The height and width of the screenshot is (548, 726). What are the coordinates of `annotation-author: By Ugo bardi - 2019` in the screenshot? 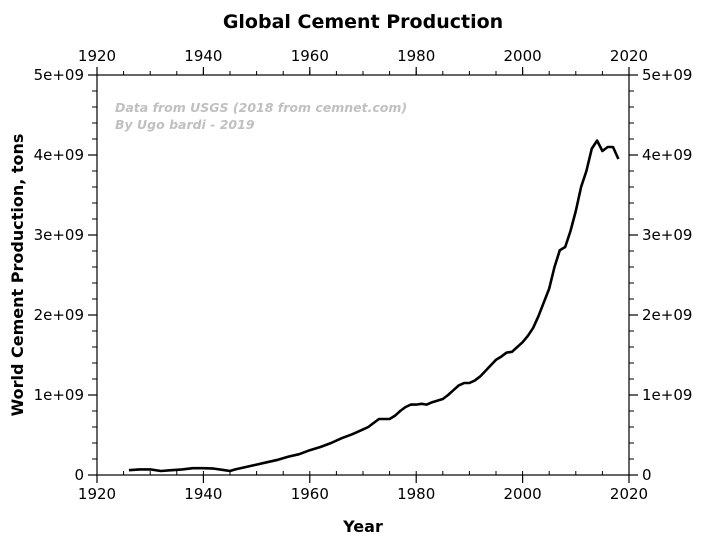 It's located at (185, 124).